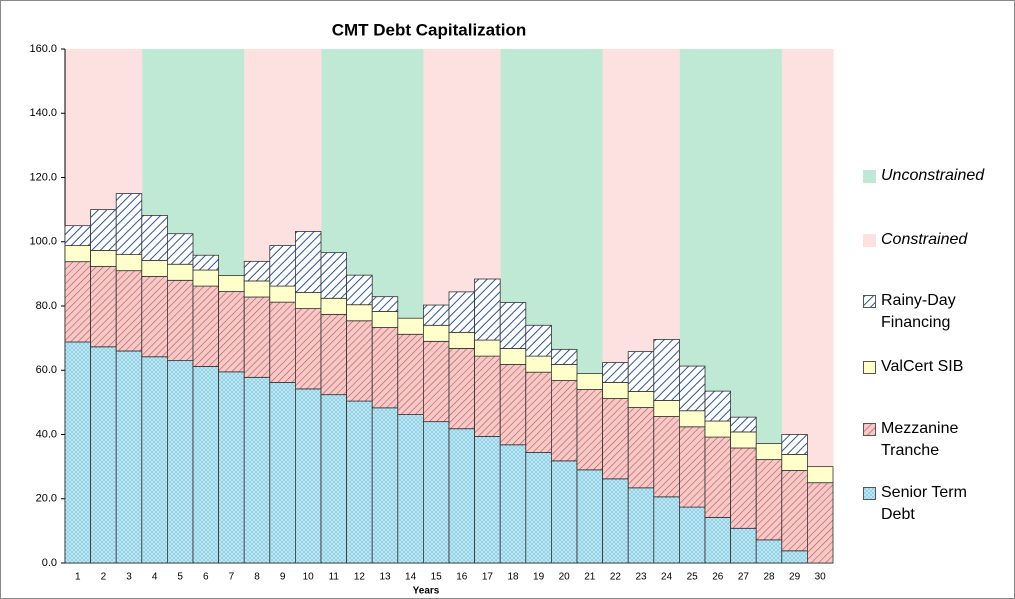 The width and height of the screenshot is (1015, 599). Describe the element at coordinates (155, 577) in the screenshot. I see `x-tick-label: 4` at that location.